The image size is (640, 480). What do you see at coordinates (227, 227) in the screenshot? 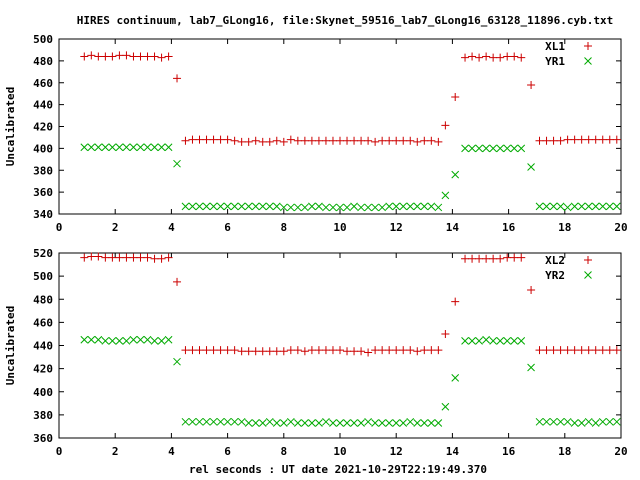
I see `x-tick-label: 6` at bounding box center [227, 227].